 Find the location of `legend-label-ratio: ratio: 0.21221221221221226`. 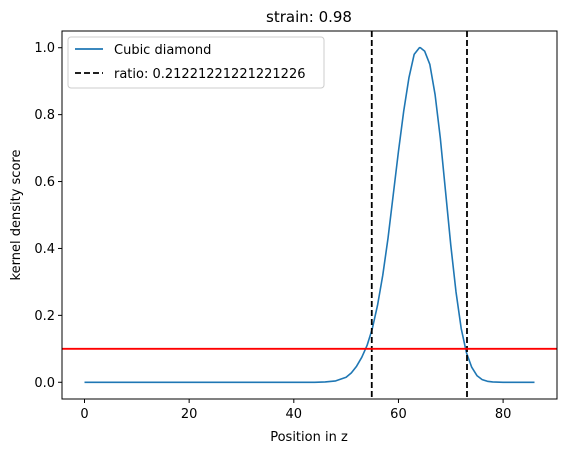

legend-label-ratio: ratio: 0.21221221221221226 is located at coordinates (210, 74).